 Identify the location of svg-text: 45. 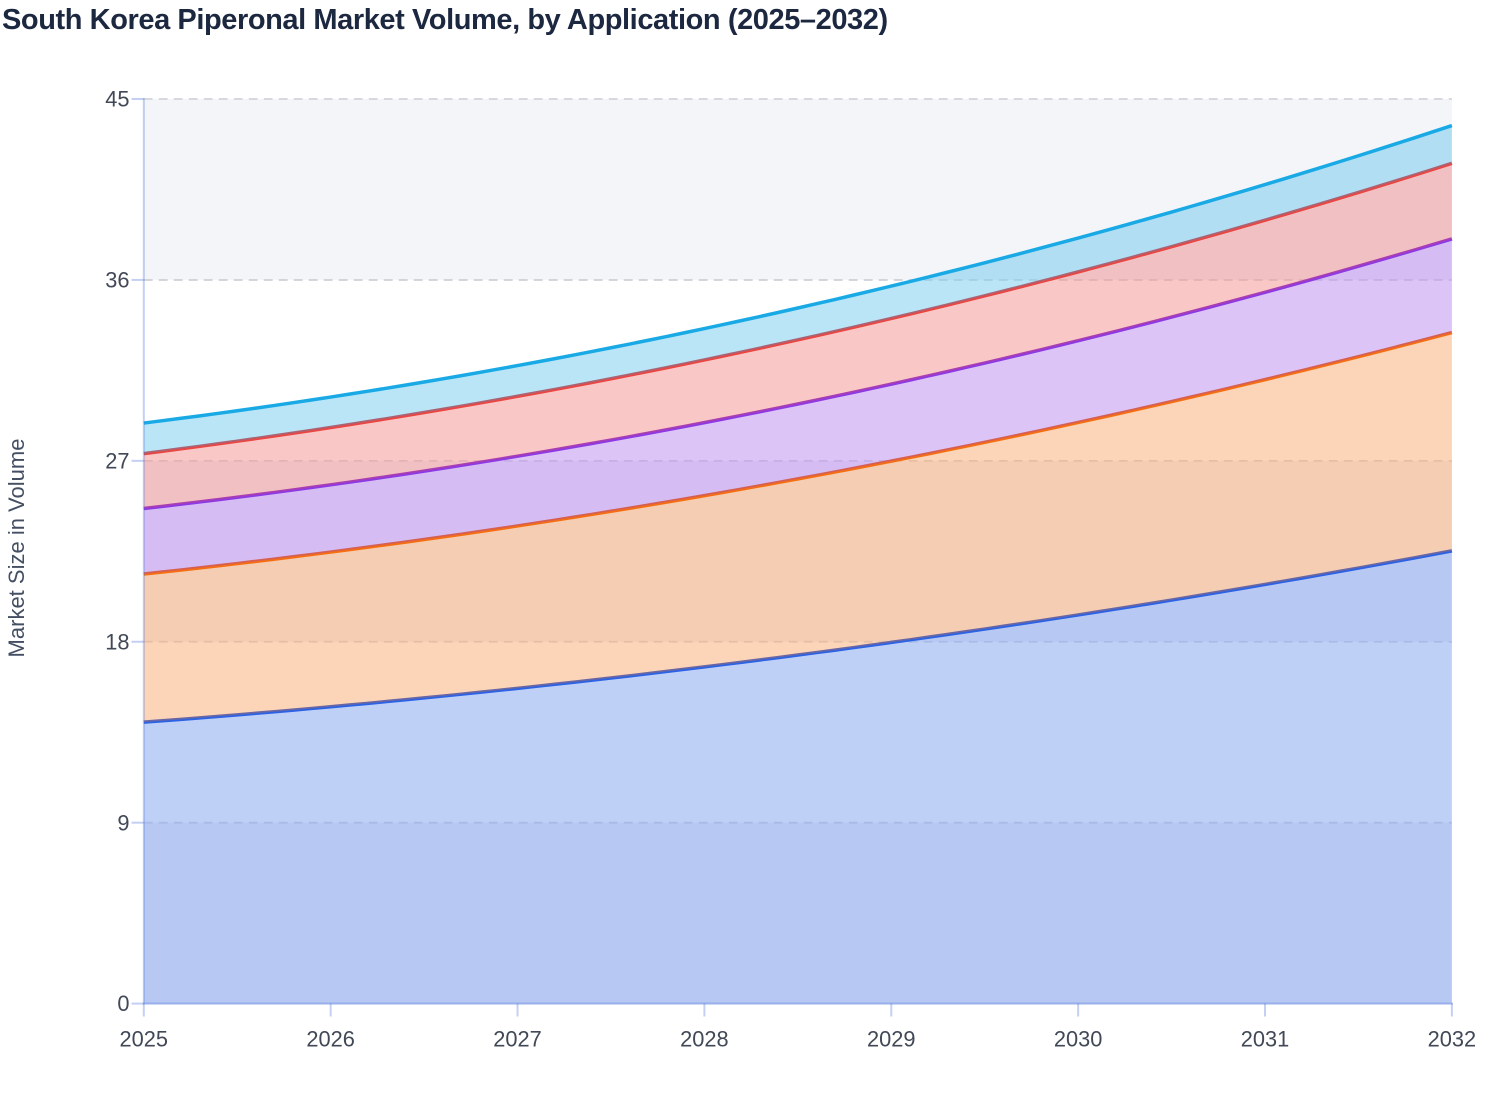
(117, 99).